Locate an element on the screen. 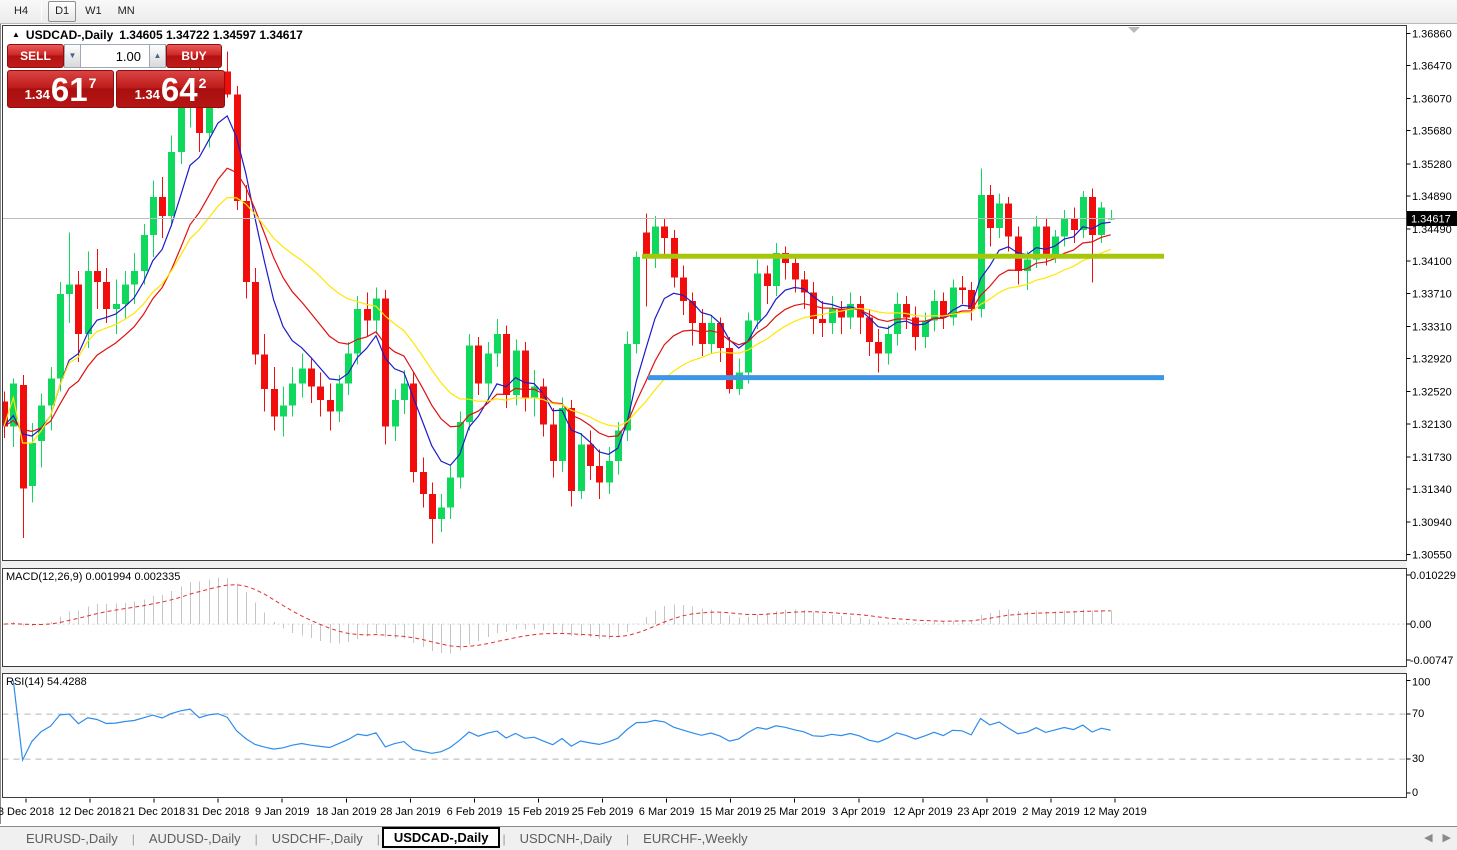  bid-price-axis-label is located at coordinates (1432, 219).